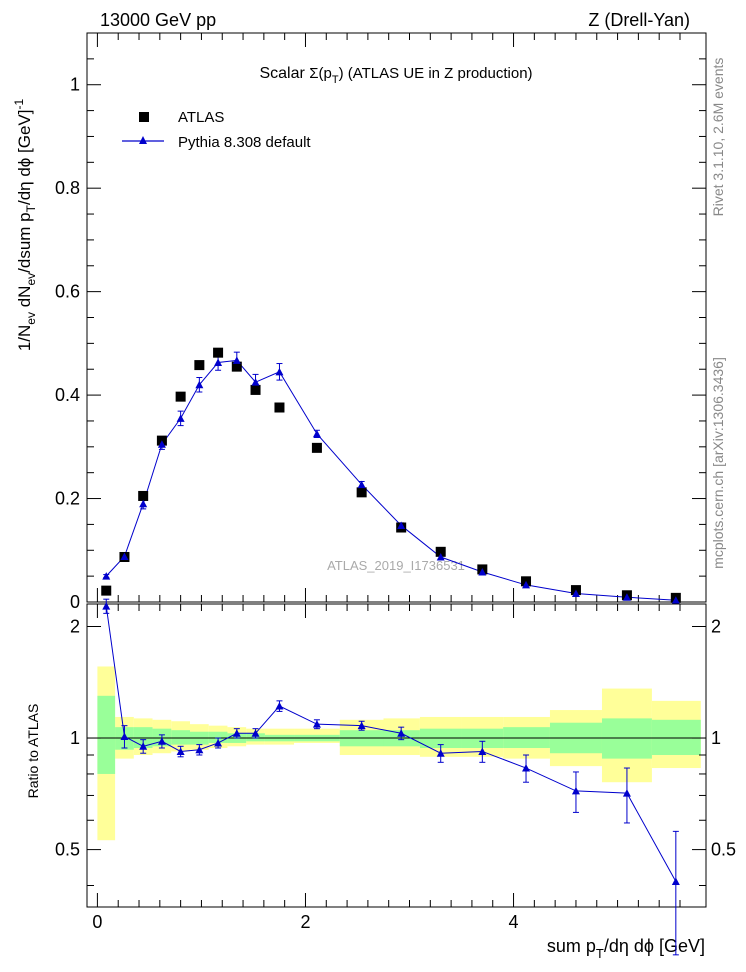 The image size is (746, 972). I want to click on plot-title-prefix: Scalar, so click(284, 73).